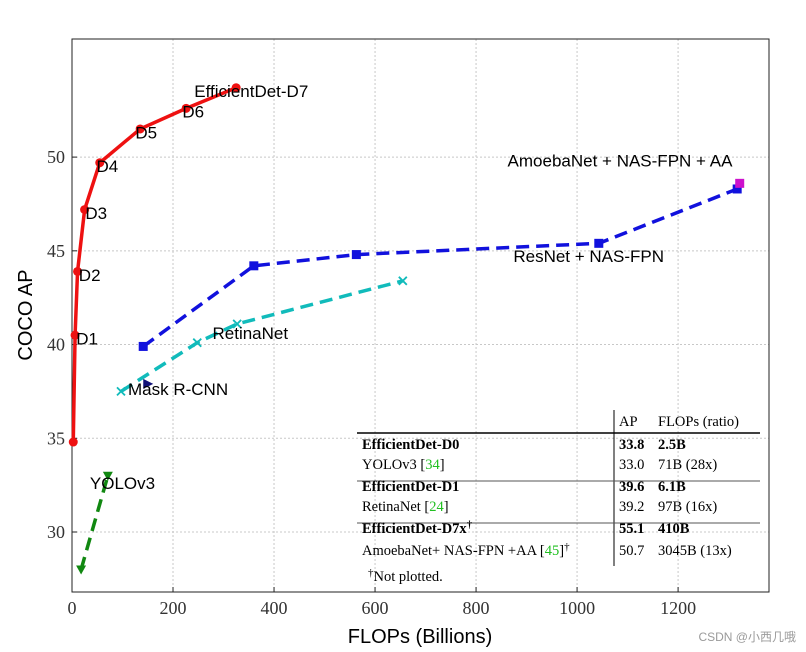  I want to click on table-header-flops: FLOPs (ratio), so click(698, 422).